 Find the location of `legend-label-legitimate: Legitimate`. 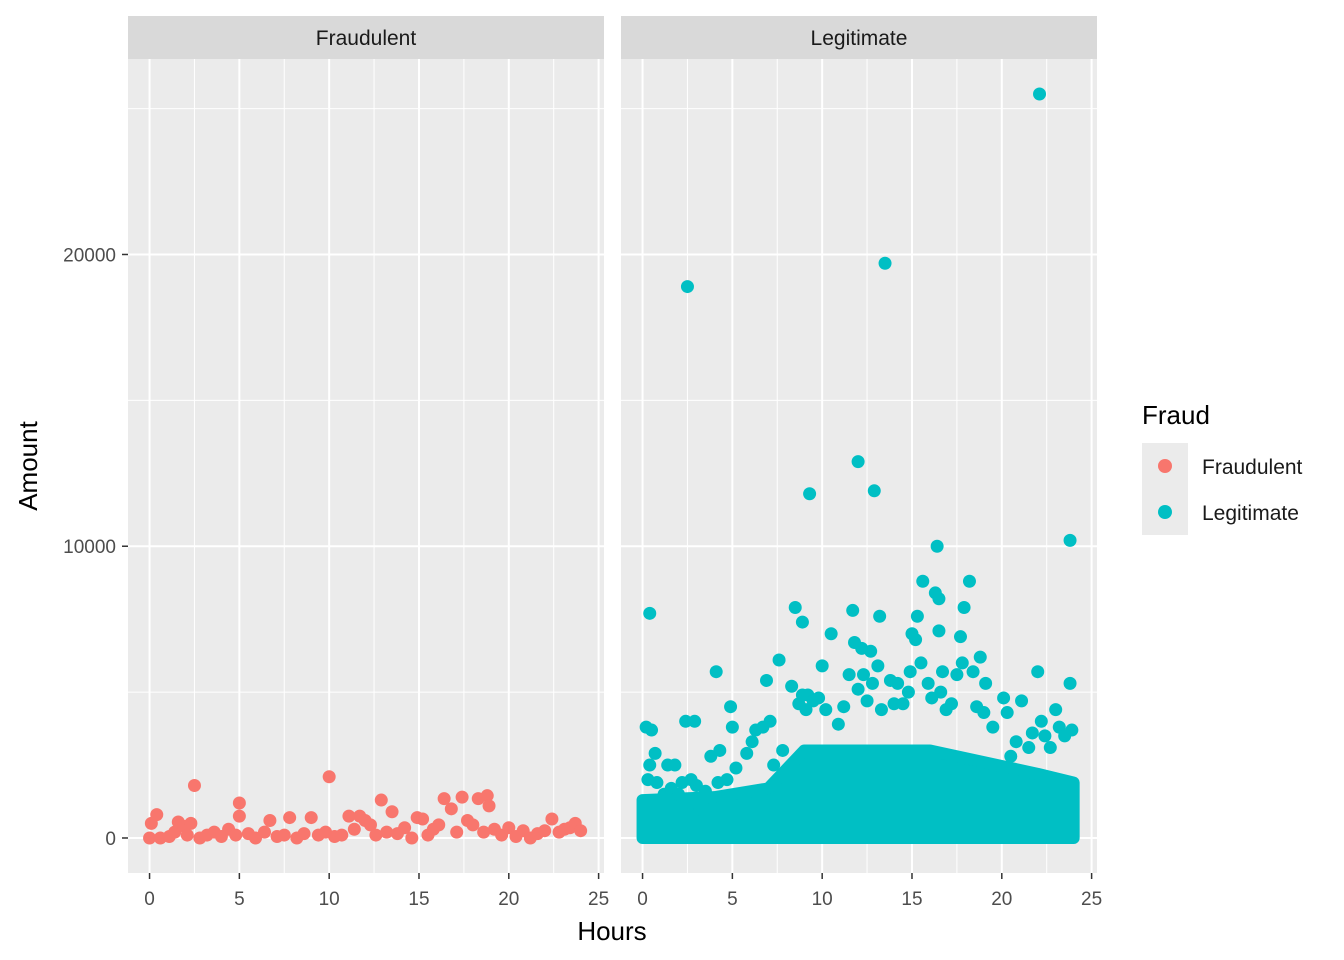

legend-label-legitimate: Legitimate is located at coordinates (1250, 513).